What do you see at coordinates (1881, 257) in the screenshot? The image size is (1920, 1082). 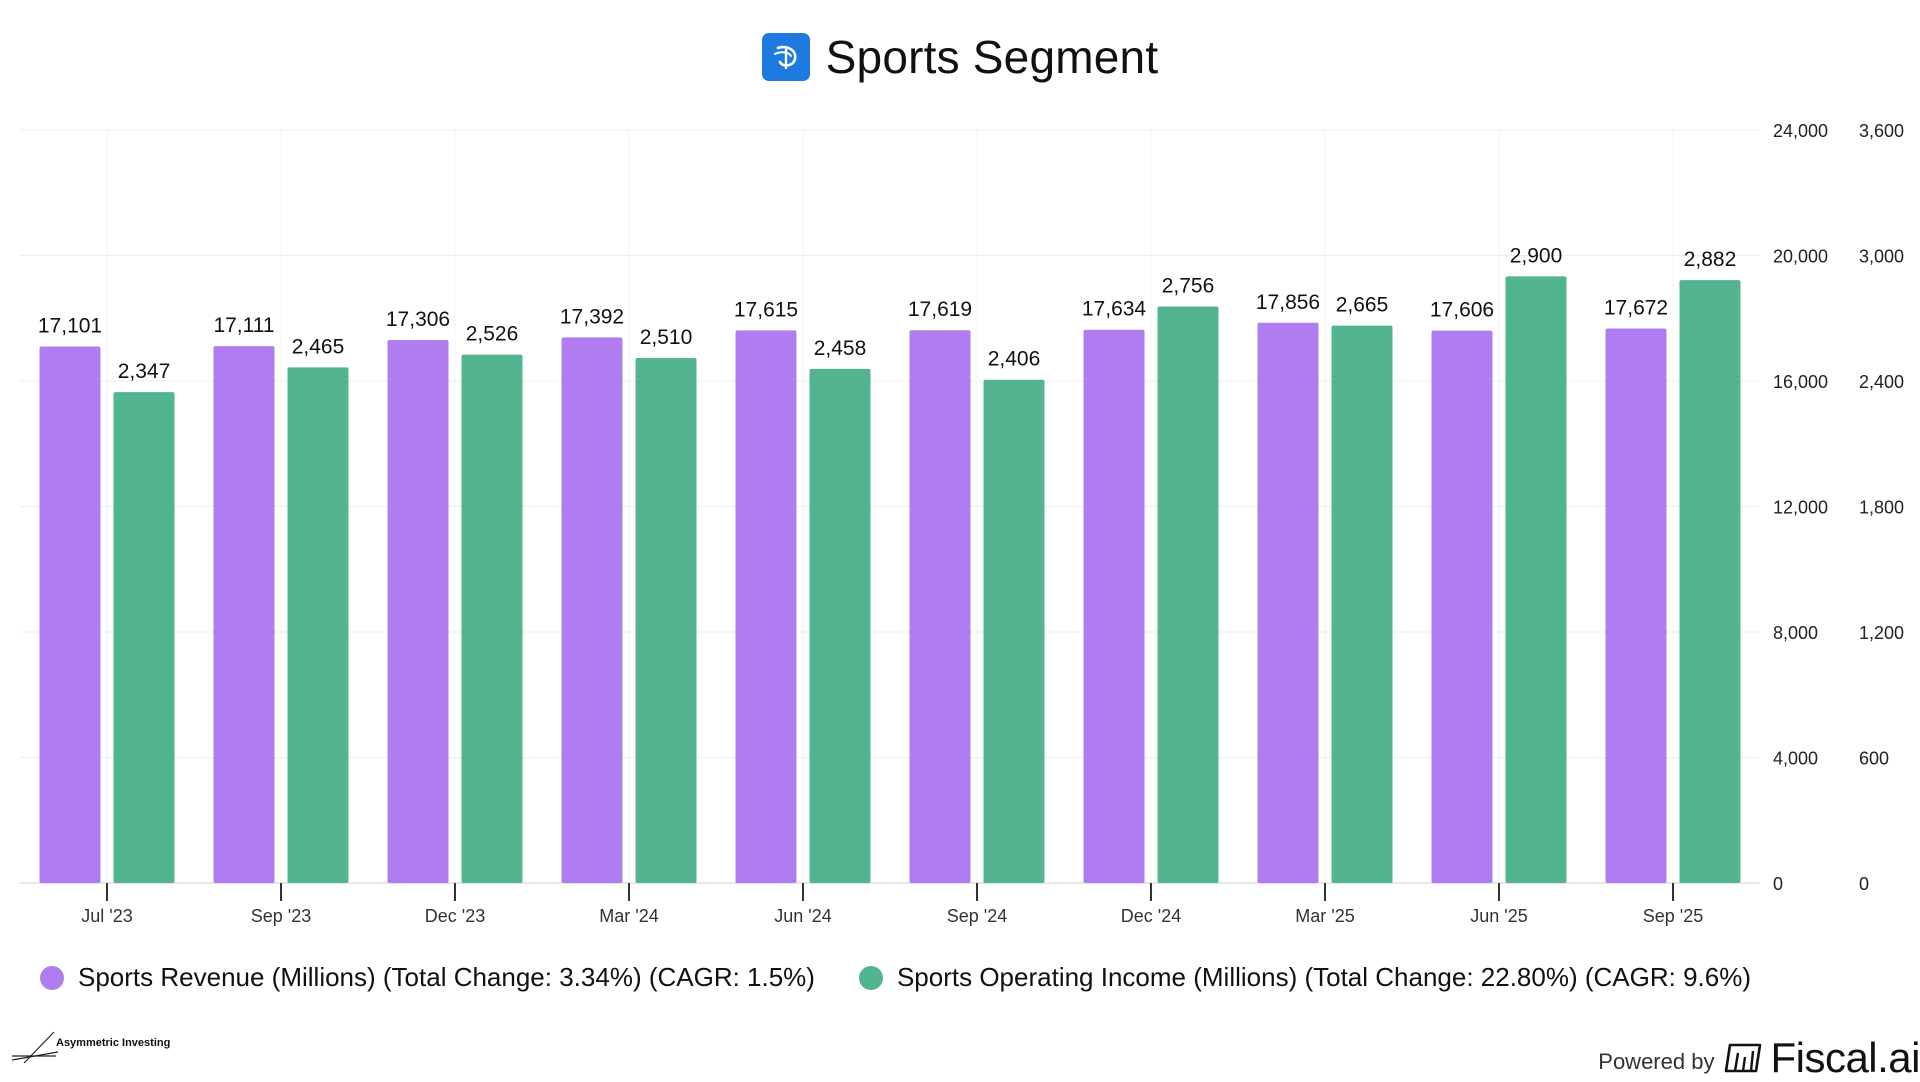 I see `right-axis-tick-label: 3,000` at bounding box center [1881, 257].